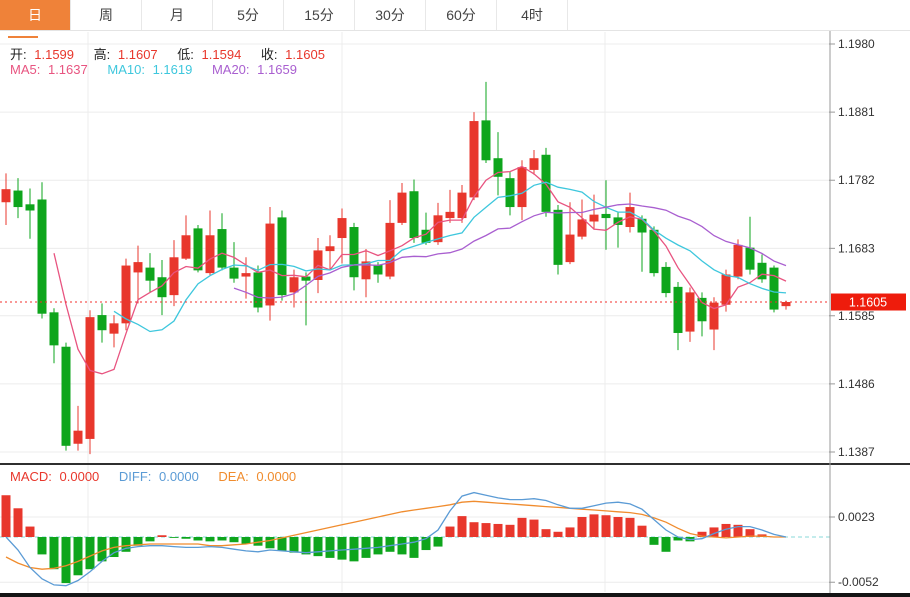  Describe the element at coordinates (319, 15) in the screenshot. I see `tab-15min: 15分` at that location.